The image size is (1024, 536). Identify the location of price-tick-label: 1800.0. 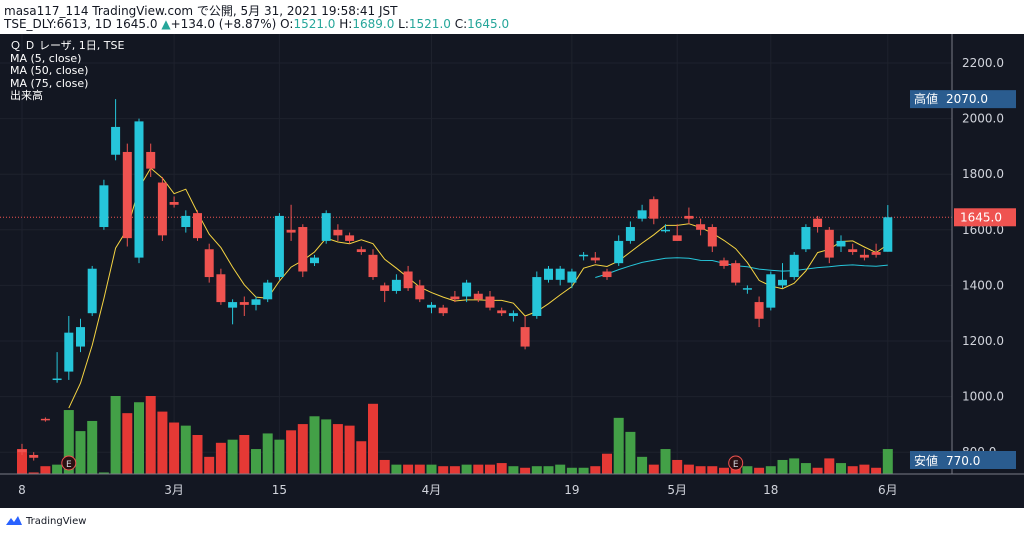
(983, 174).